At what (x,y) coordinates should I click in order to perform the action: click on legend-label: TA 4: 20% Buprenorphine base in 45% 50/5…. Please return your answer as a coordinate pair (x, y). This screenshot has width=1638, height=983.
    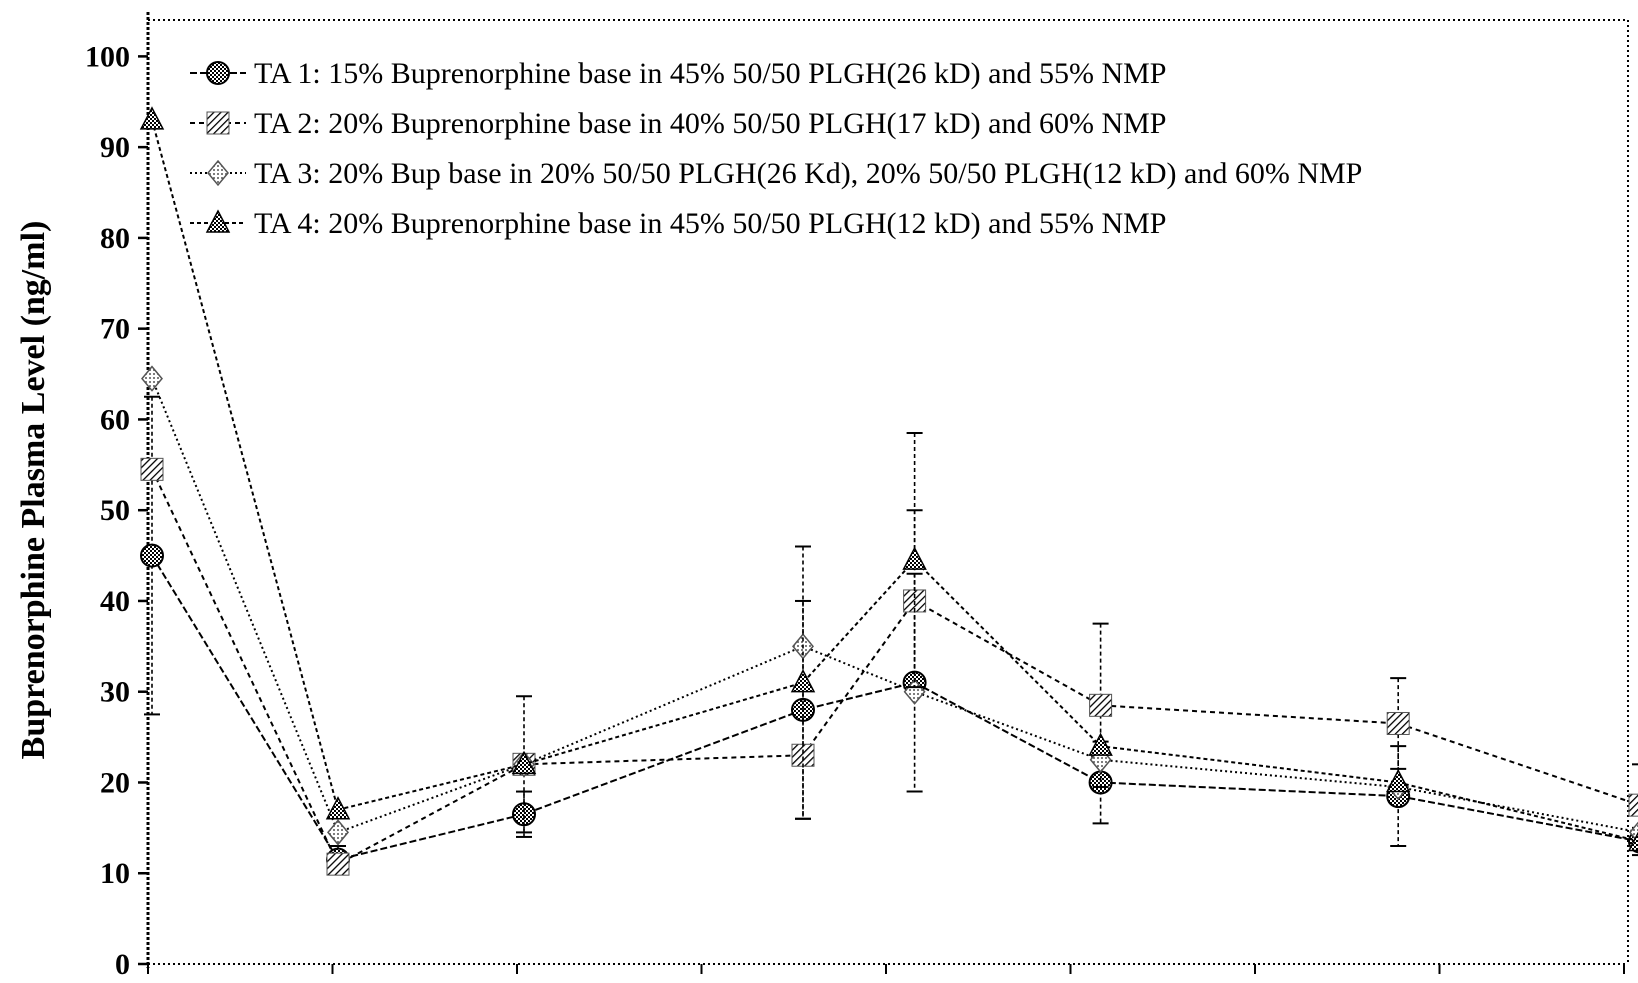
    Looking at the image, I should click on (710, 223).